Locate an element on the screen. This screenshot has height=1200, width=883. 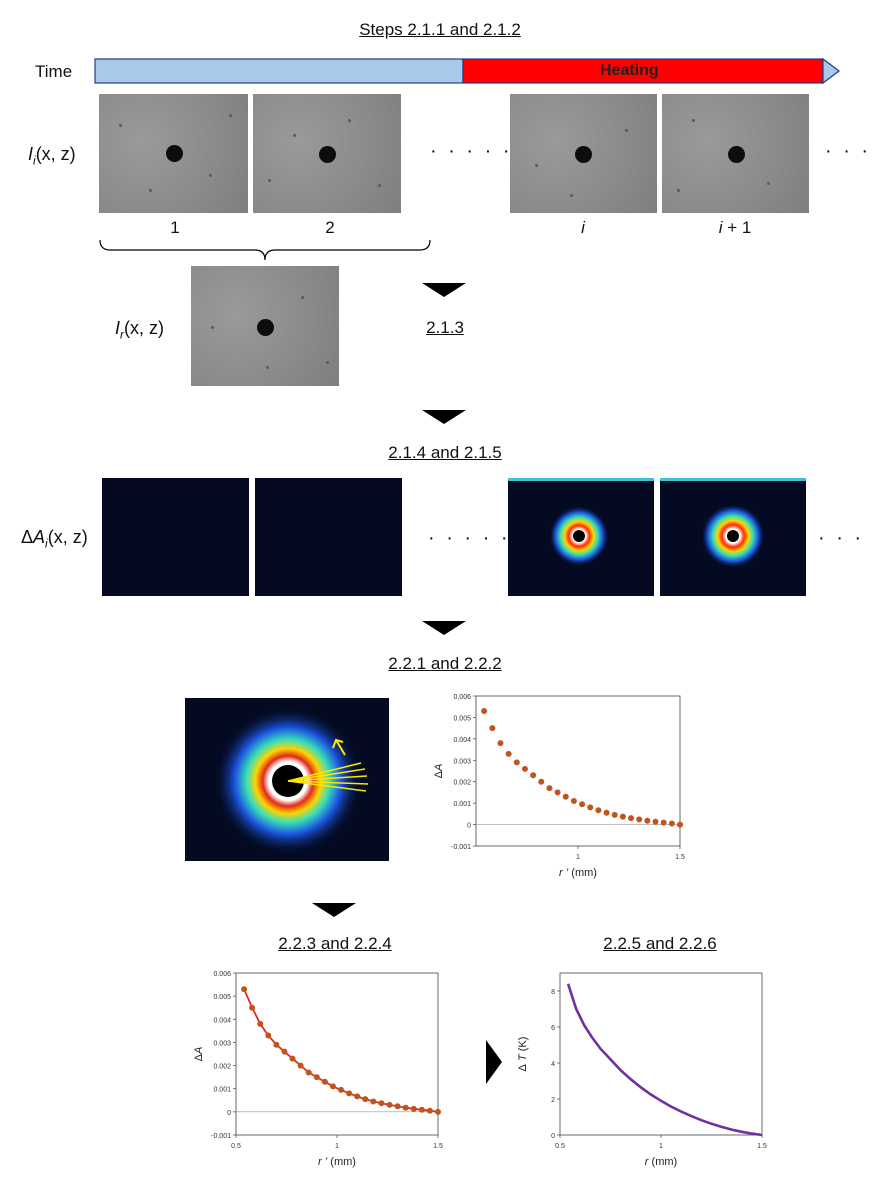
y-tick-label: 0.004 is located at coordinates (222, 1020).